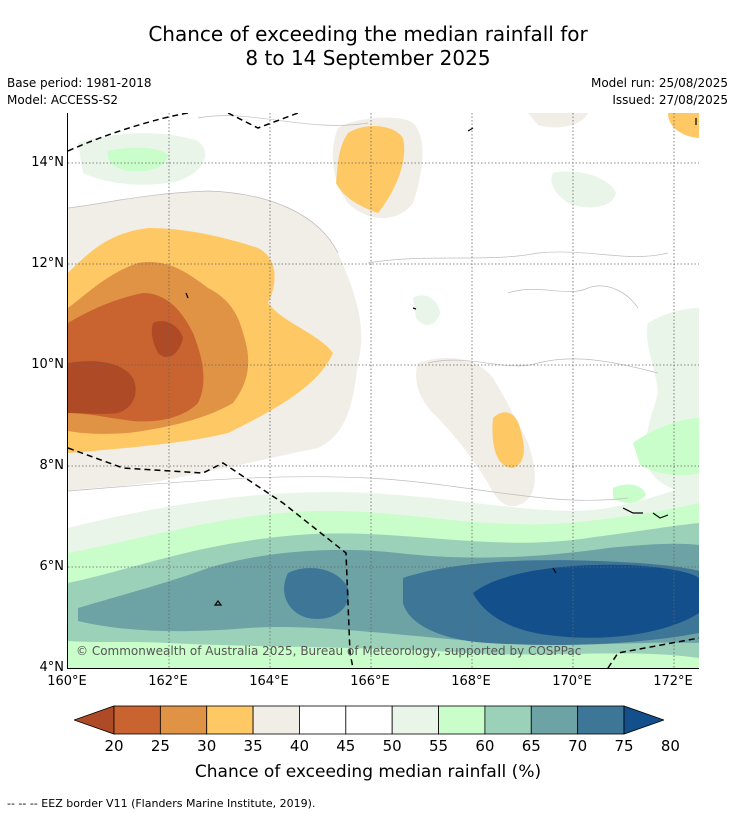 This screenshot has width=736, height=816. Describe the element at coordinates (485, 746) in the screenshot. I see `colorbar-tick-label: 60` at that location.